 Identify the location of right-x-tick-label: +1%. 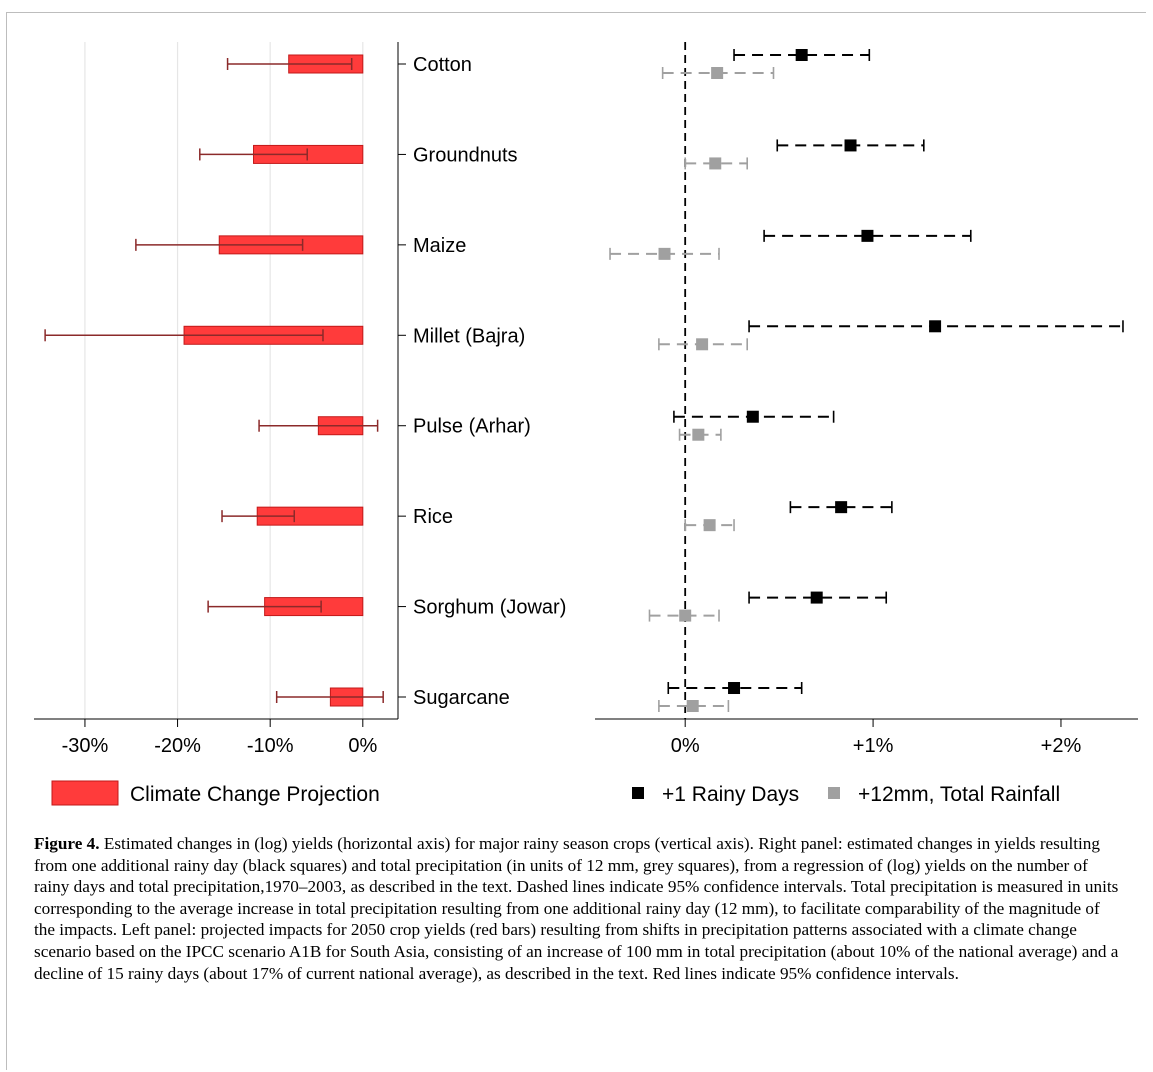
(873, 746).